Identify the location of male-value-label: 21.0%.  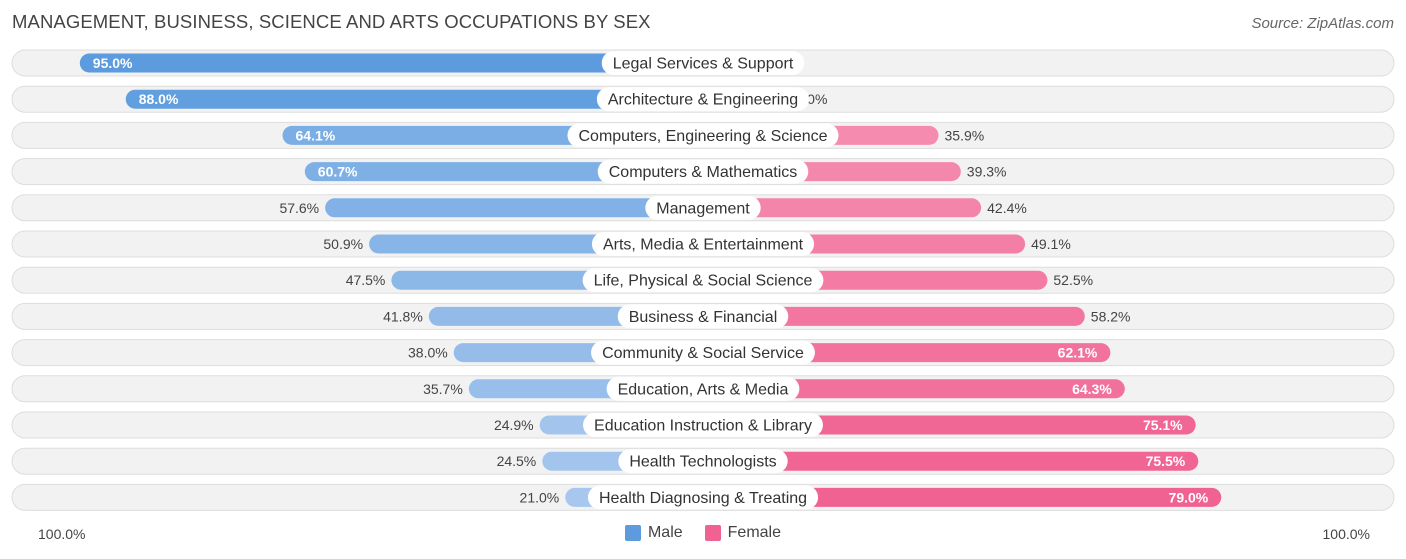
(540, 497).